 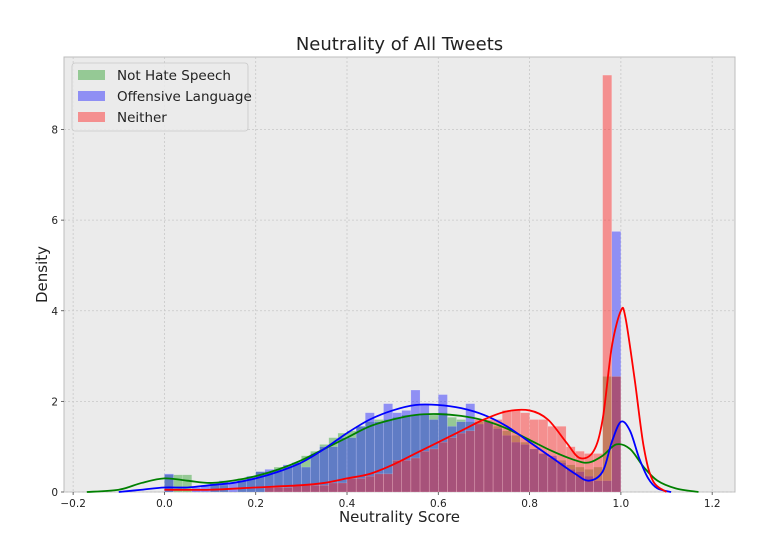 I want to click on x-tick-label: −0.2, so click(x=73, y=504).